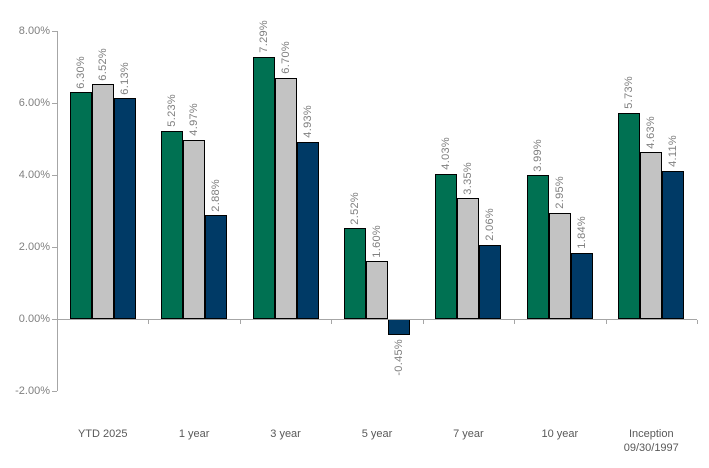 The width and height of the screenshot is (709, 468). I want to click on y-tick-label: 6.00%, so click(34, 103).